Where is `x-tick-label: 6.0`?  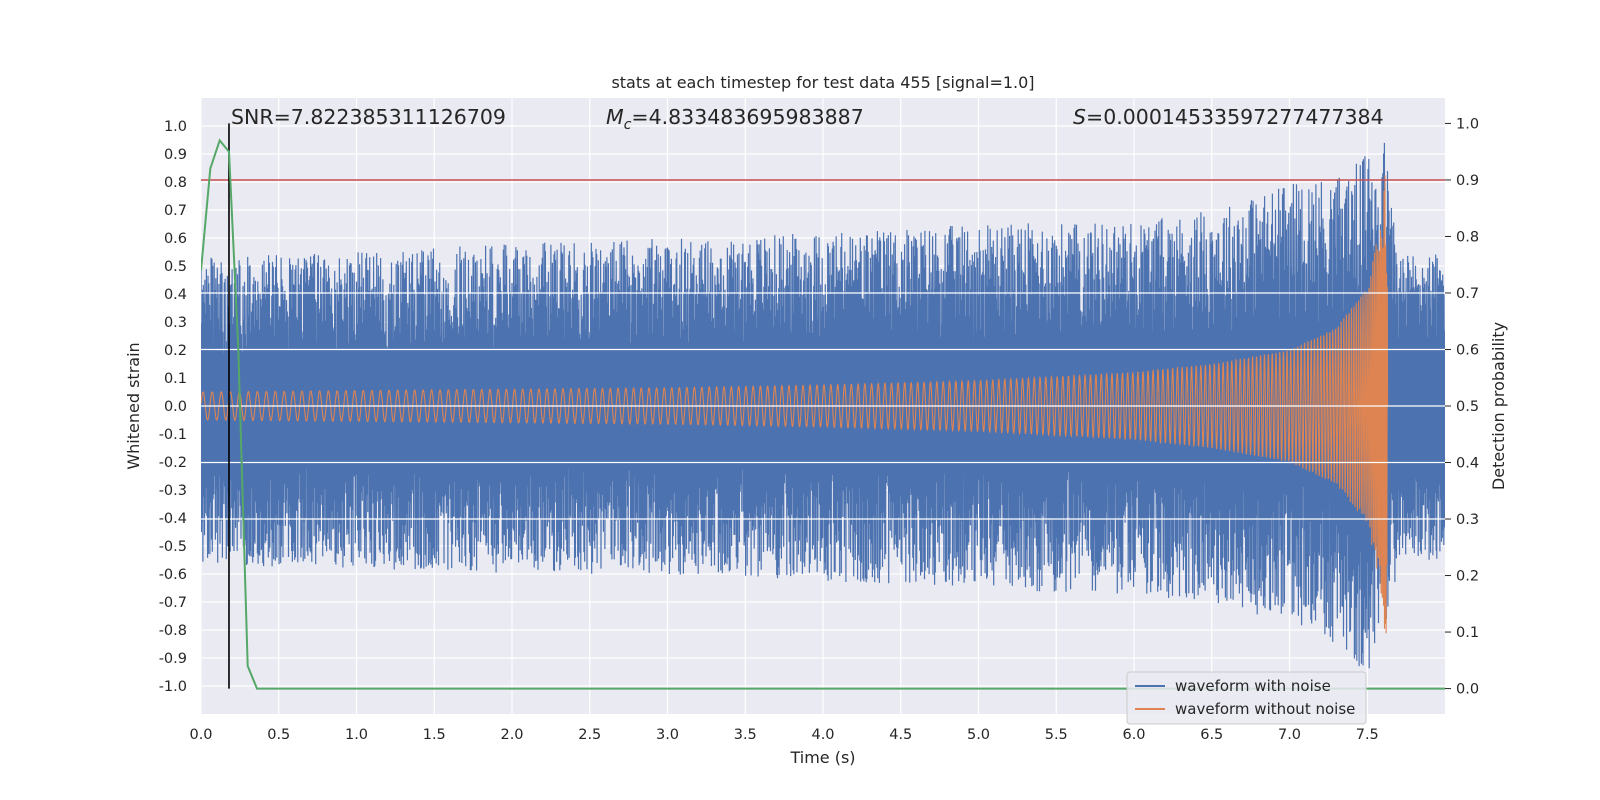
x-tick-label: 6.0 is located at coordinates (1133, 735).